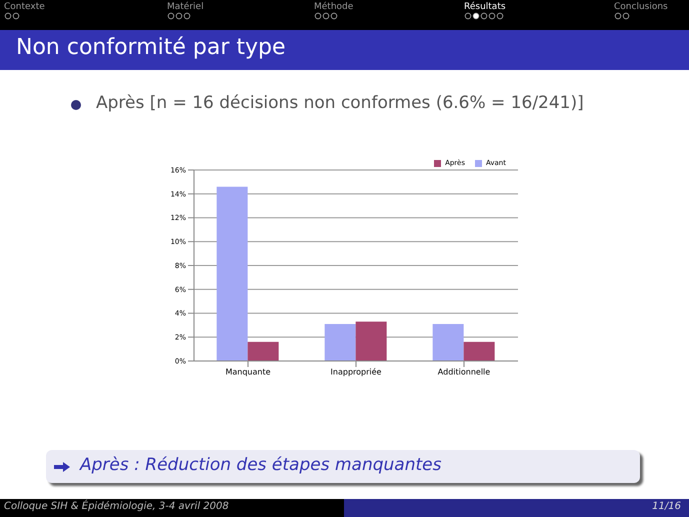  I want to click on text: Matériel, so click(185, 7).